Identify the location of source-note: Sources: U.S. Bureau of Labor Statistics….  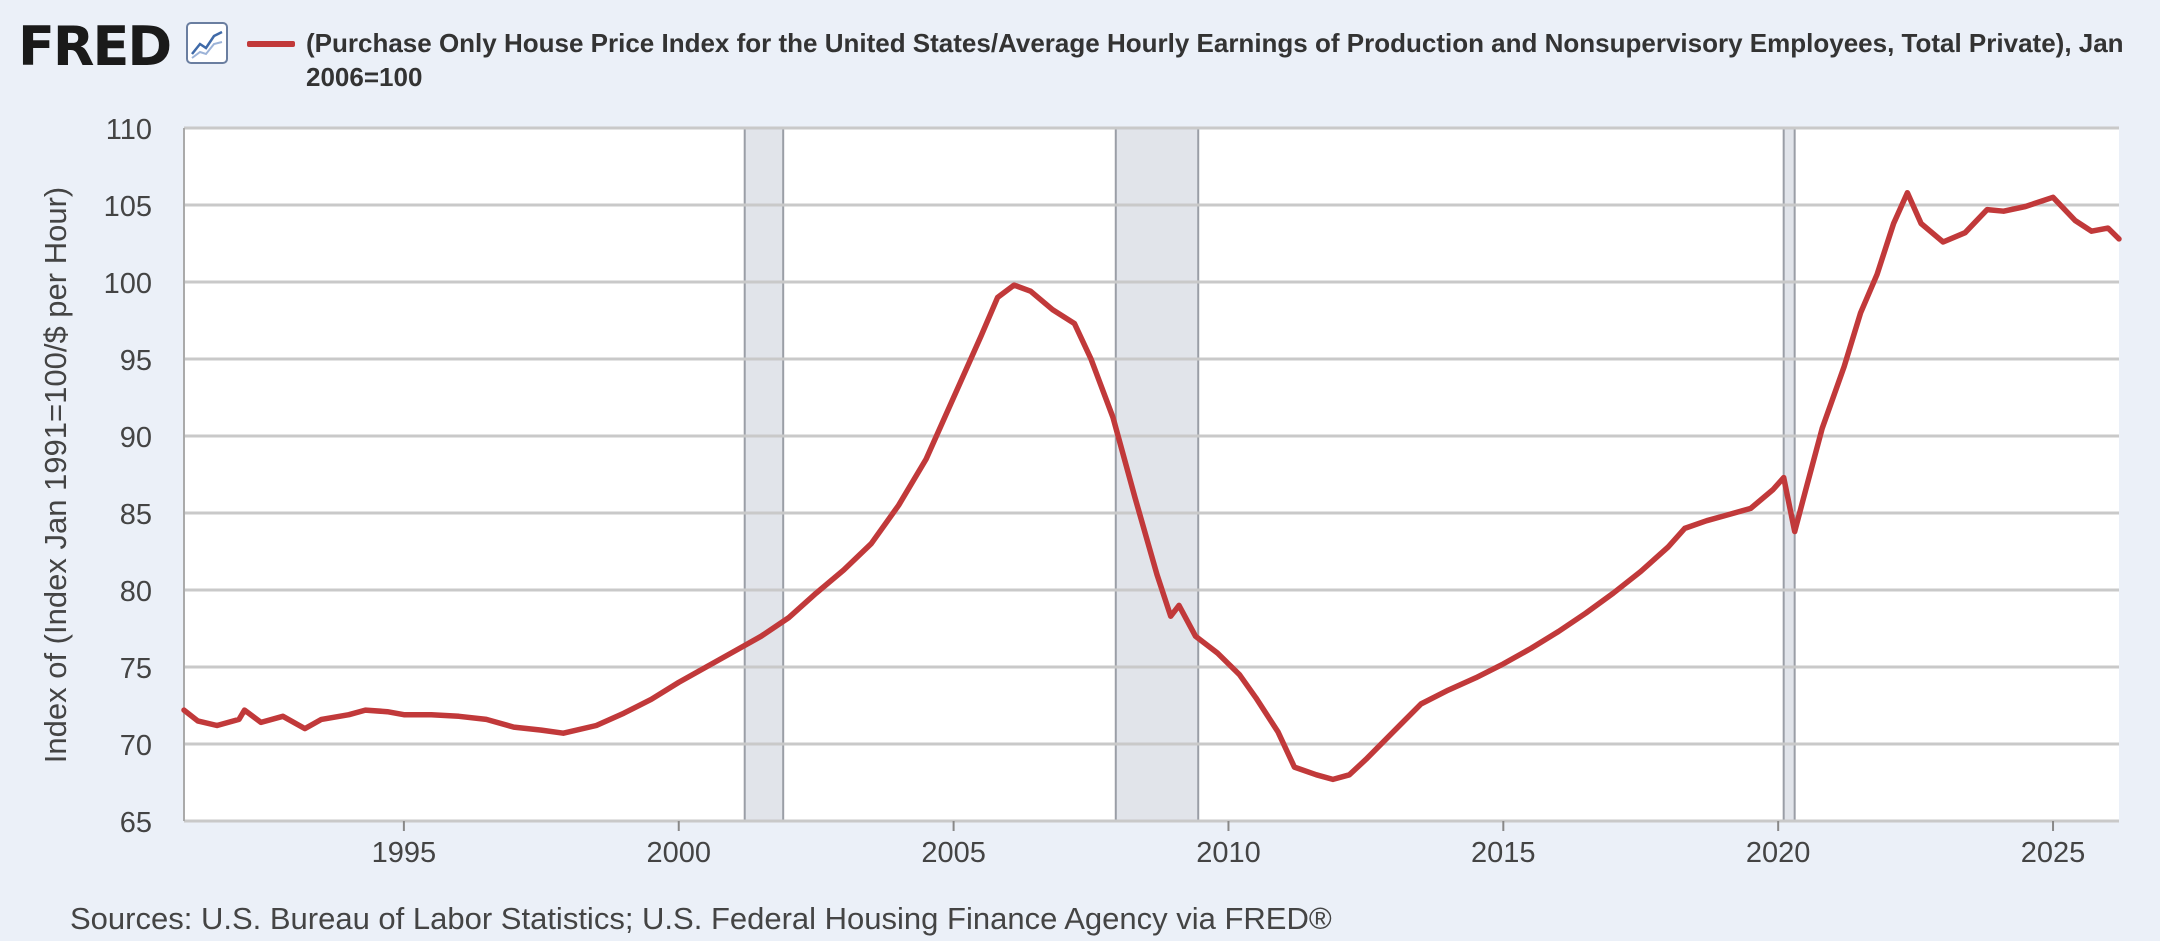
(701, 918).